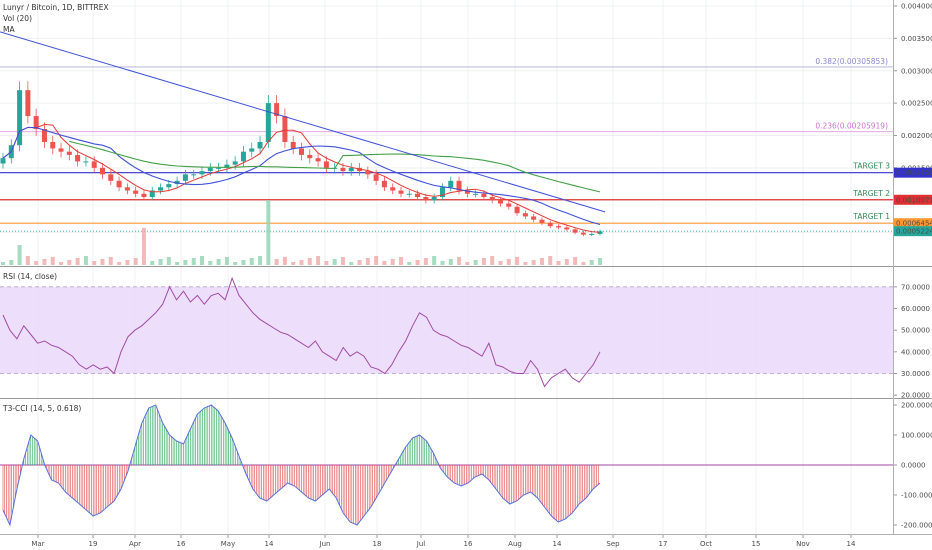  What do you see at coordinates (335, 166) in the screenshot?
I see `ma-long-line` at bounding box center [335, 166].